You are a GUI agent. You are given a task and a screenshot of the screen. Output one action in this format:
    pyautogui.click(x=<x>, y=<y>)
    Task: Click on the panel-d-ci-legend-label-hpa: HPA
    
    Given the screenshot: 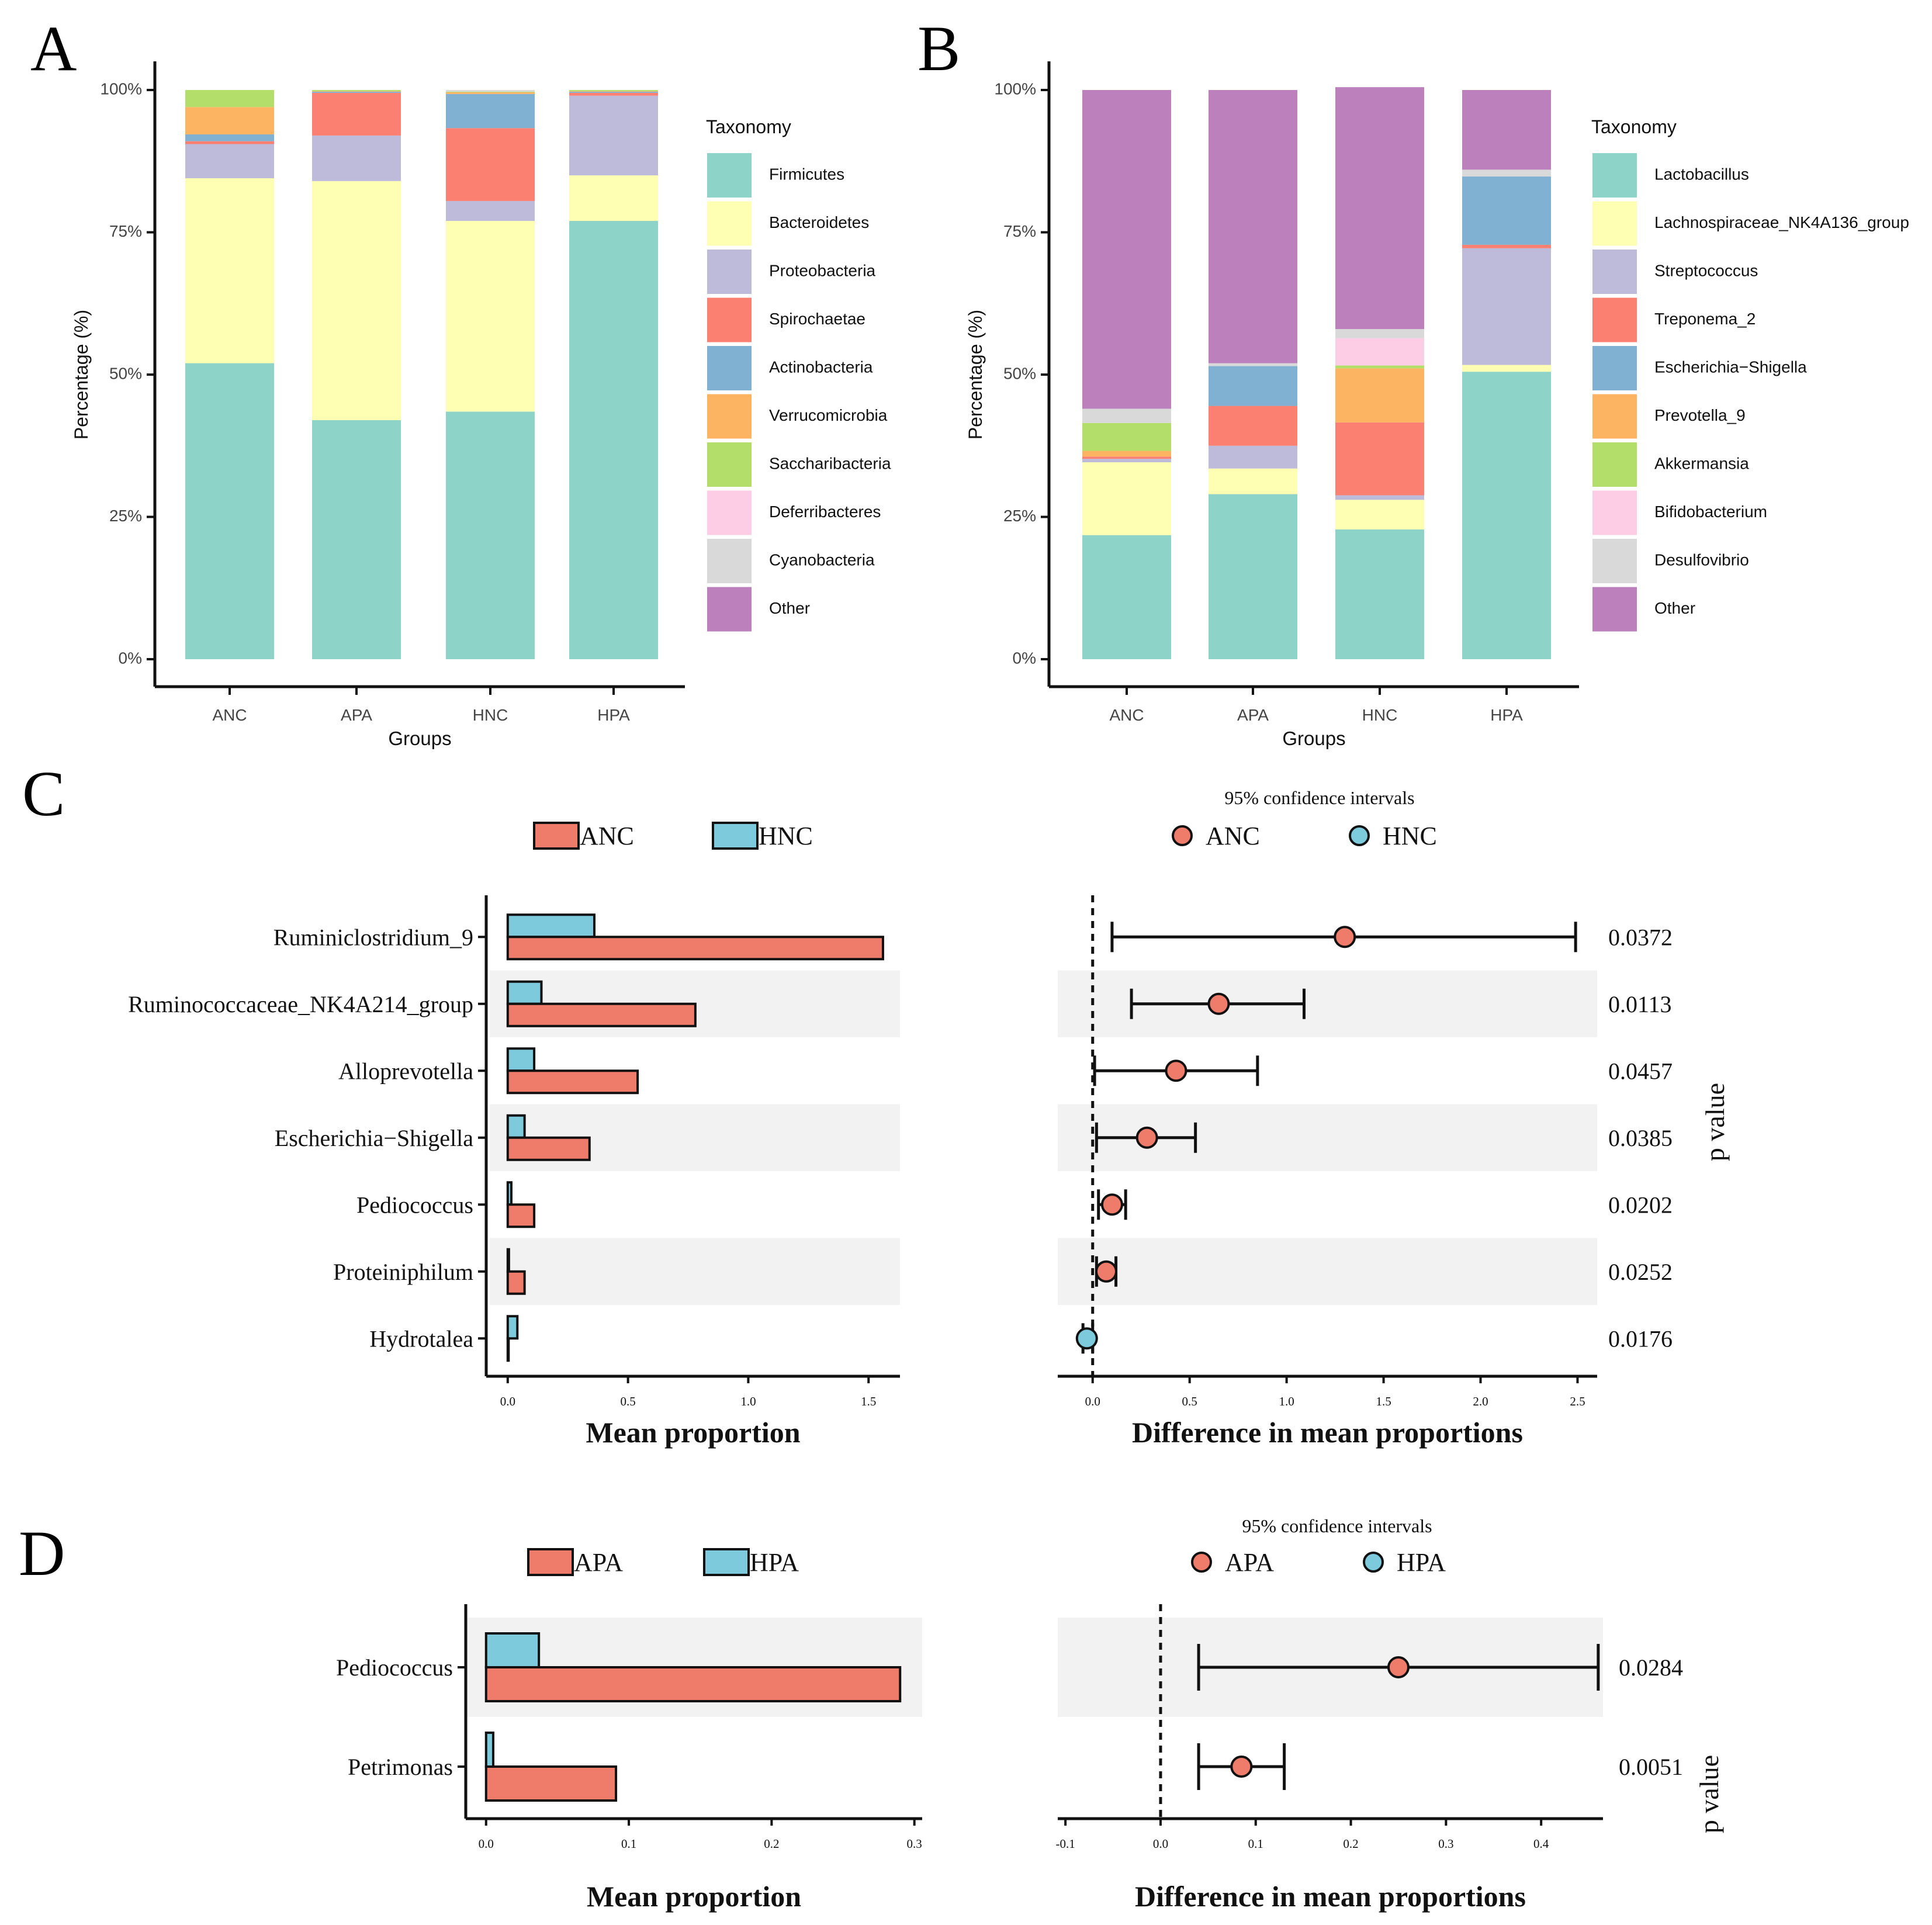 What is the action you would take?
    pyautogui.click(x=1421, y=1562)
    